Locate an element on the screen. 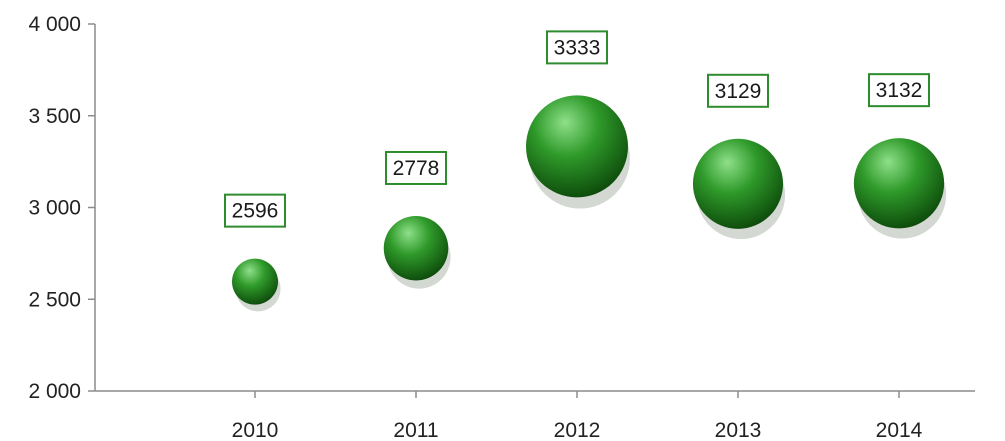 Image resolution: width=1005 pixels, height=441 pixels. data-label: 3129 is located at coordinates (738, 91).